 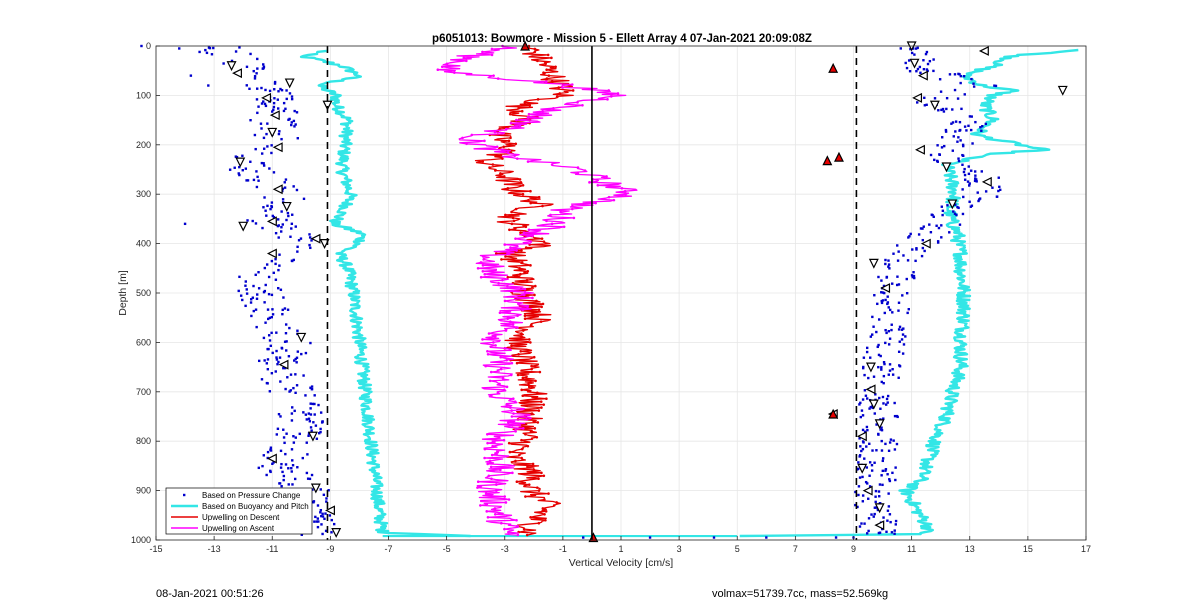 I want to click on x-tick-label: 17, so click(x=1086, y=549).